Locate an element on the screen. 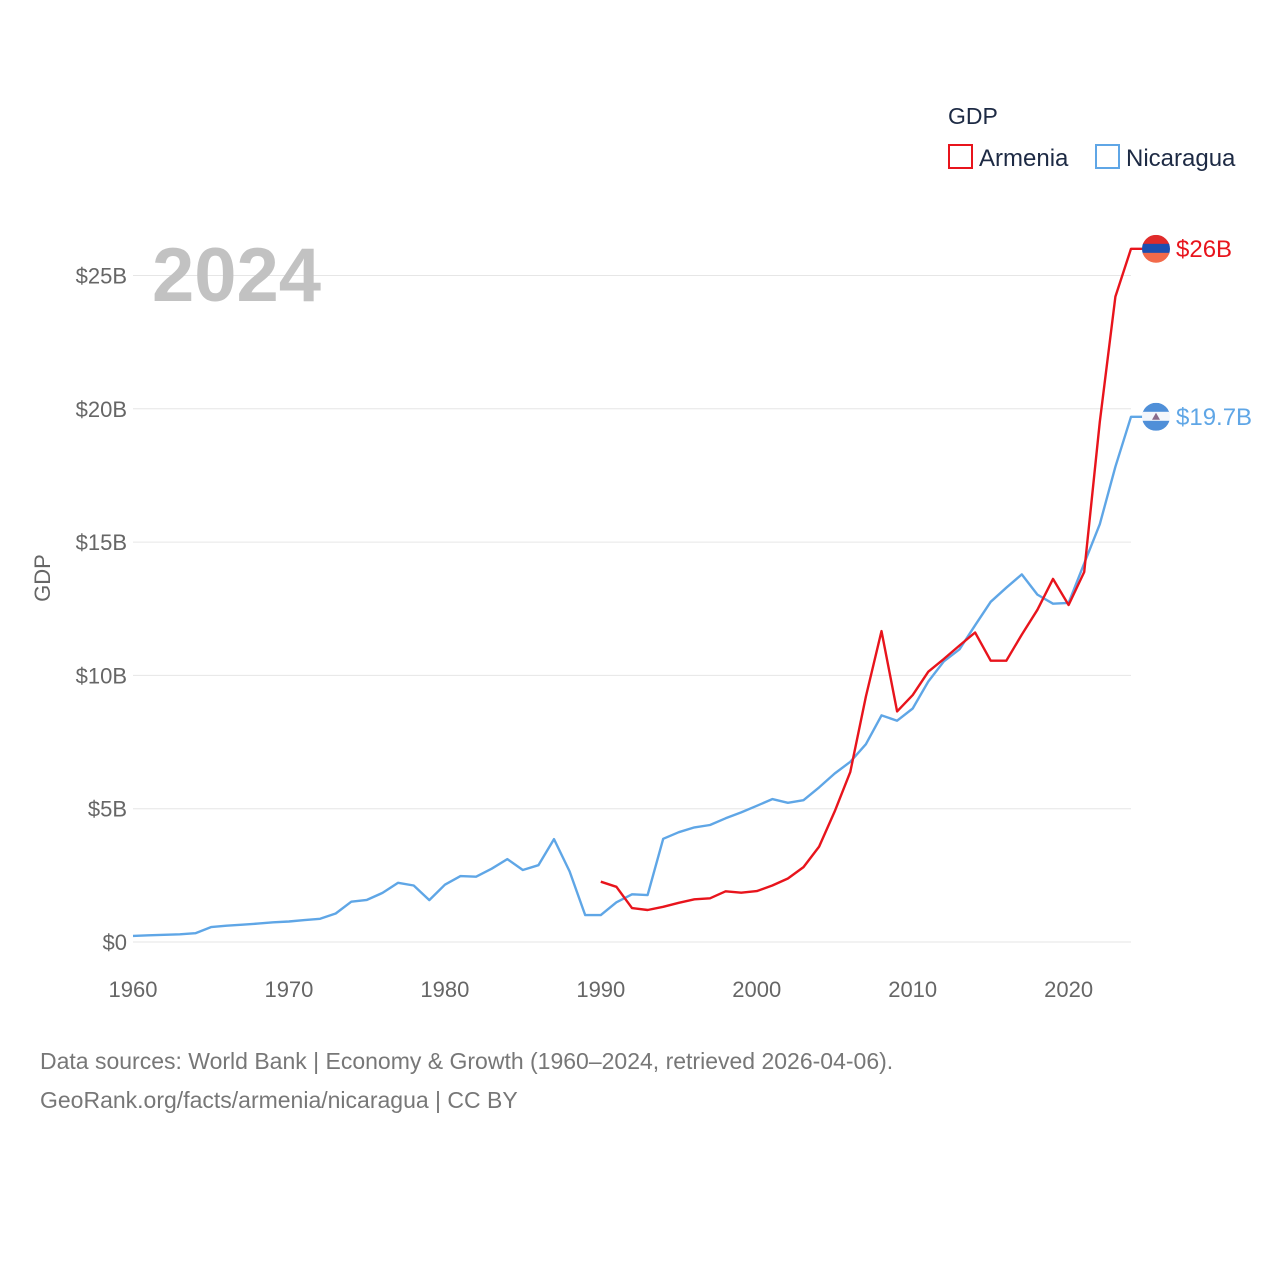 Image resolution: width=1280 pixels, height=1280 pixels. legend-item-nicaragua: Nicaragua is located at coordinates (1165, 158).